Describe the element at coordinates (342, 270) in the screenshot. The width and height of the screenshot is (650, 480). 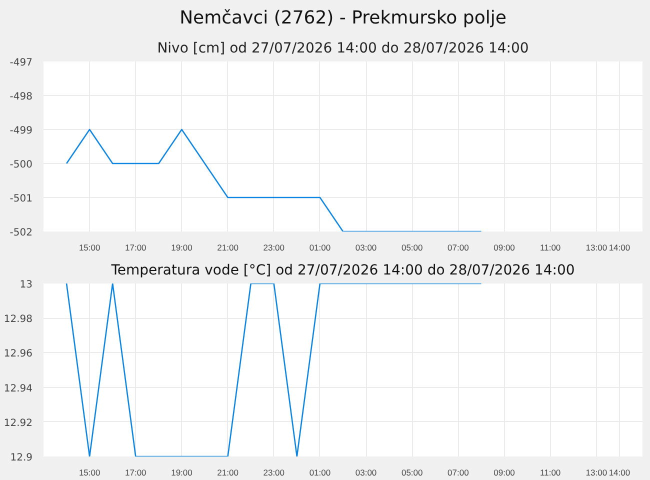
I see `chart-title: Temperatura vode [°C] od 27/07/2026 14:00 do 28/07/2026 14:00` at that location.